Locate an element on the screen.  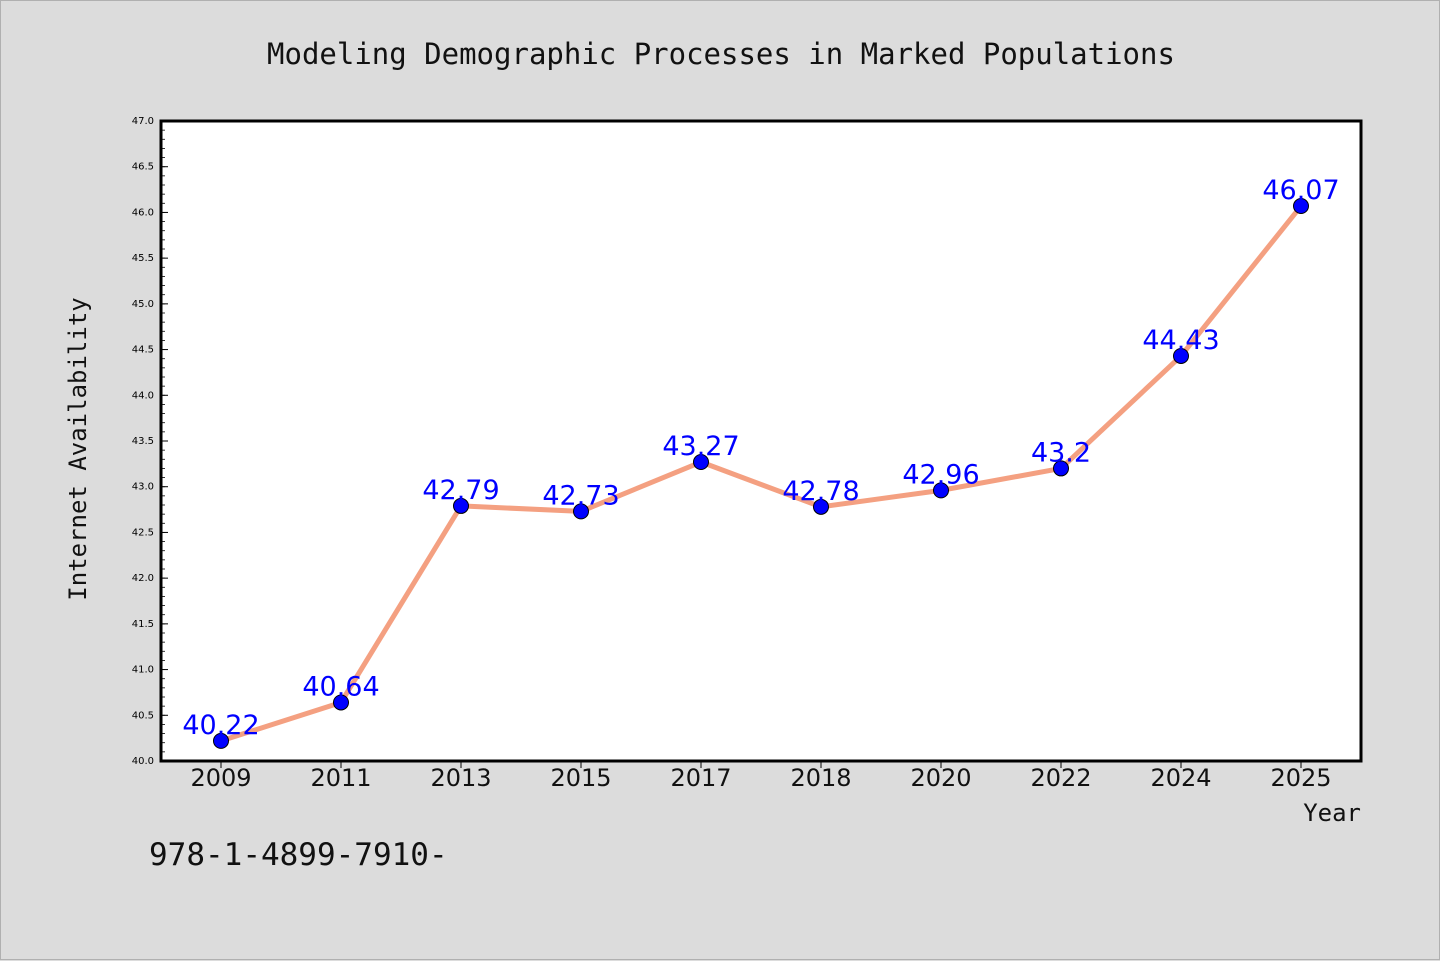
x-tick-label: 2009 is located at coordinates (220, 778).